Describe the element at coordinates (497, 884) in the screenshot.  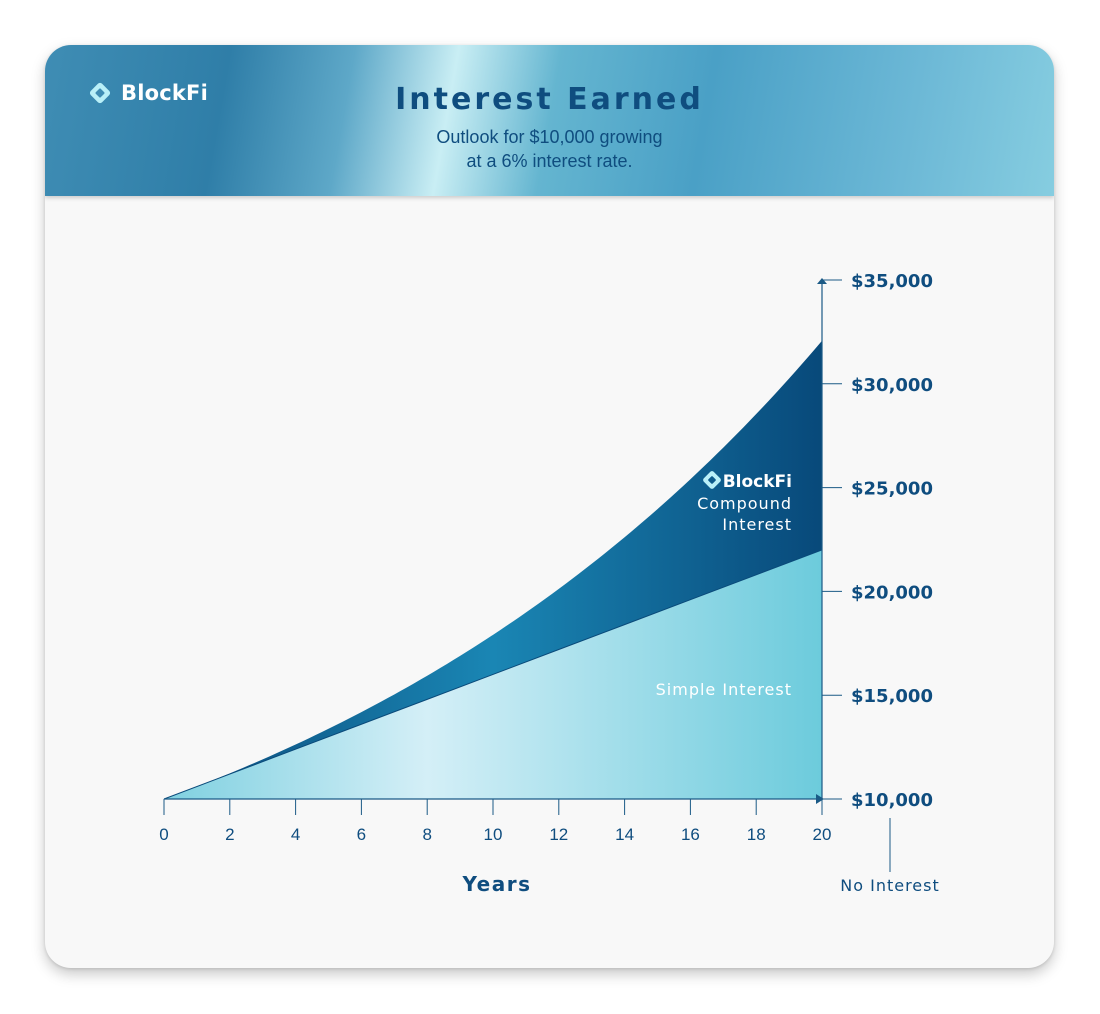
I see `x-axis-title: Years` at that location.